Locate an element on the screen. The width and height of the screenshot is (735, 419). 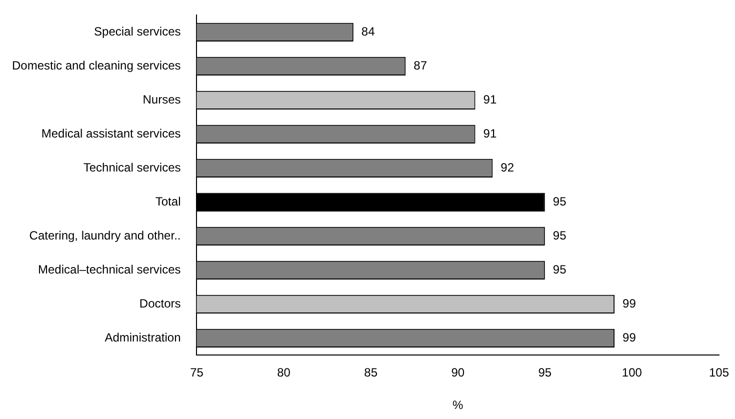
x-tick-label: 100 is located at coordinates (632, 373).